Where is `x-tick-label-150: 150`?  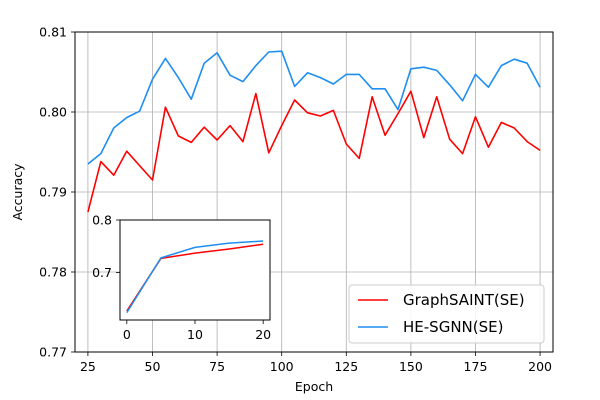 x-tick-label-150: 150 is located at coordinates (411, 366).